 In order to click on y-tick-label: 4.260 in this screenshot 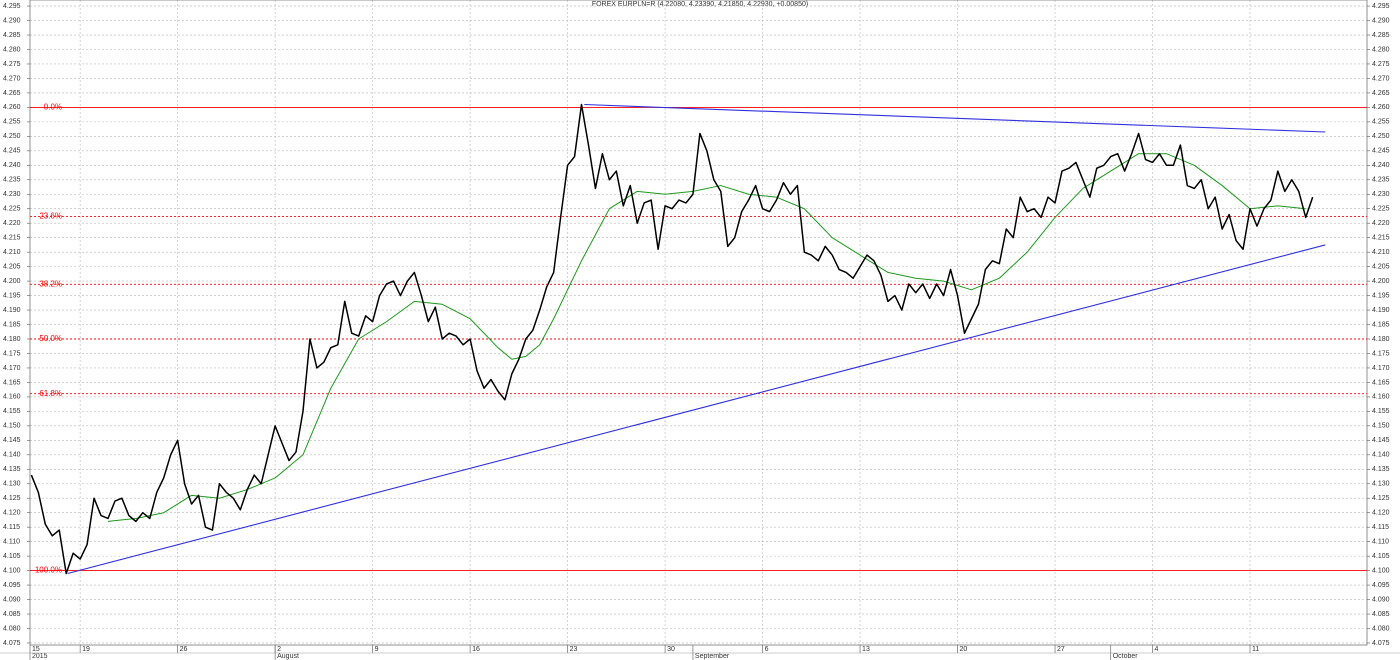, I will do `click(12, 107)`.